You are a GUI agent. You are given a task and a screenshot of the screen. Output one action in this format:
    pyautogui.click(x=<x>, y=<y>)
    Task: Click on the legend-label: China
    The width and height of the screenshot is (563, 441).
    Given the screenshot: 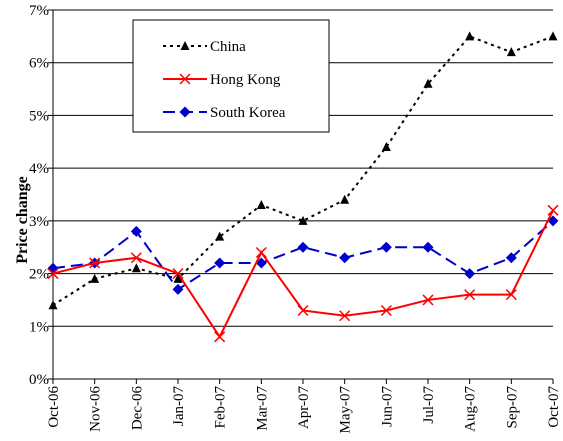 What is the action you would take?
    pyautogui.click(x=228, y=47)
    